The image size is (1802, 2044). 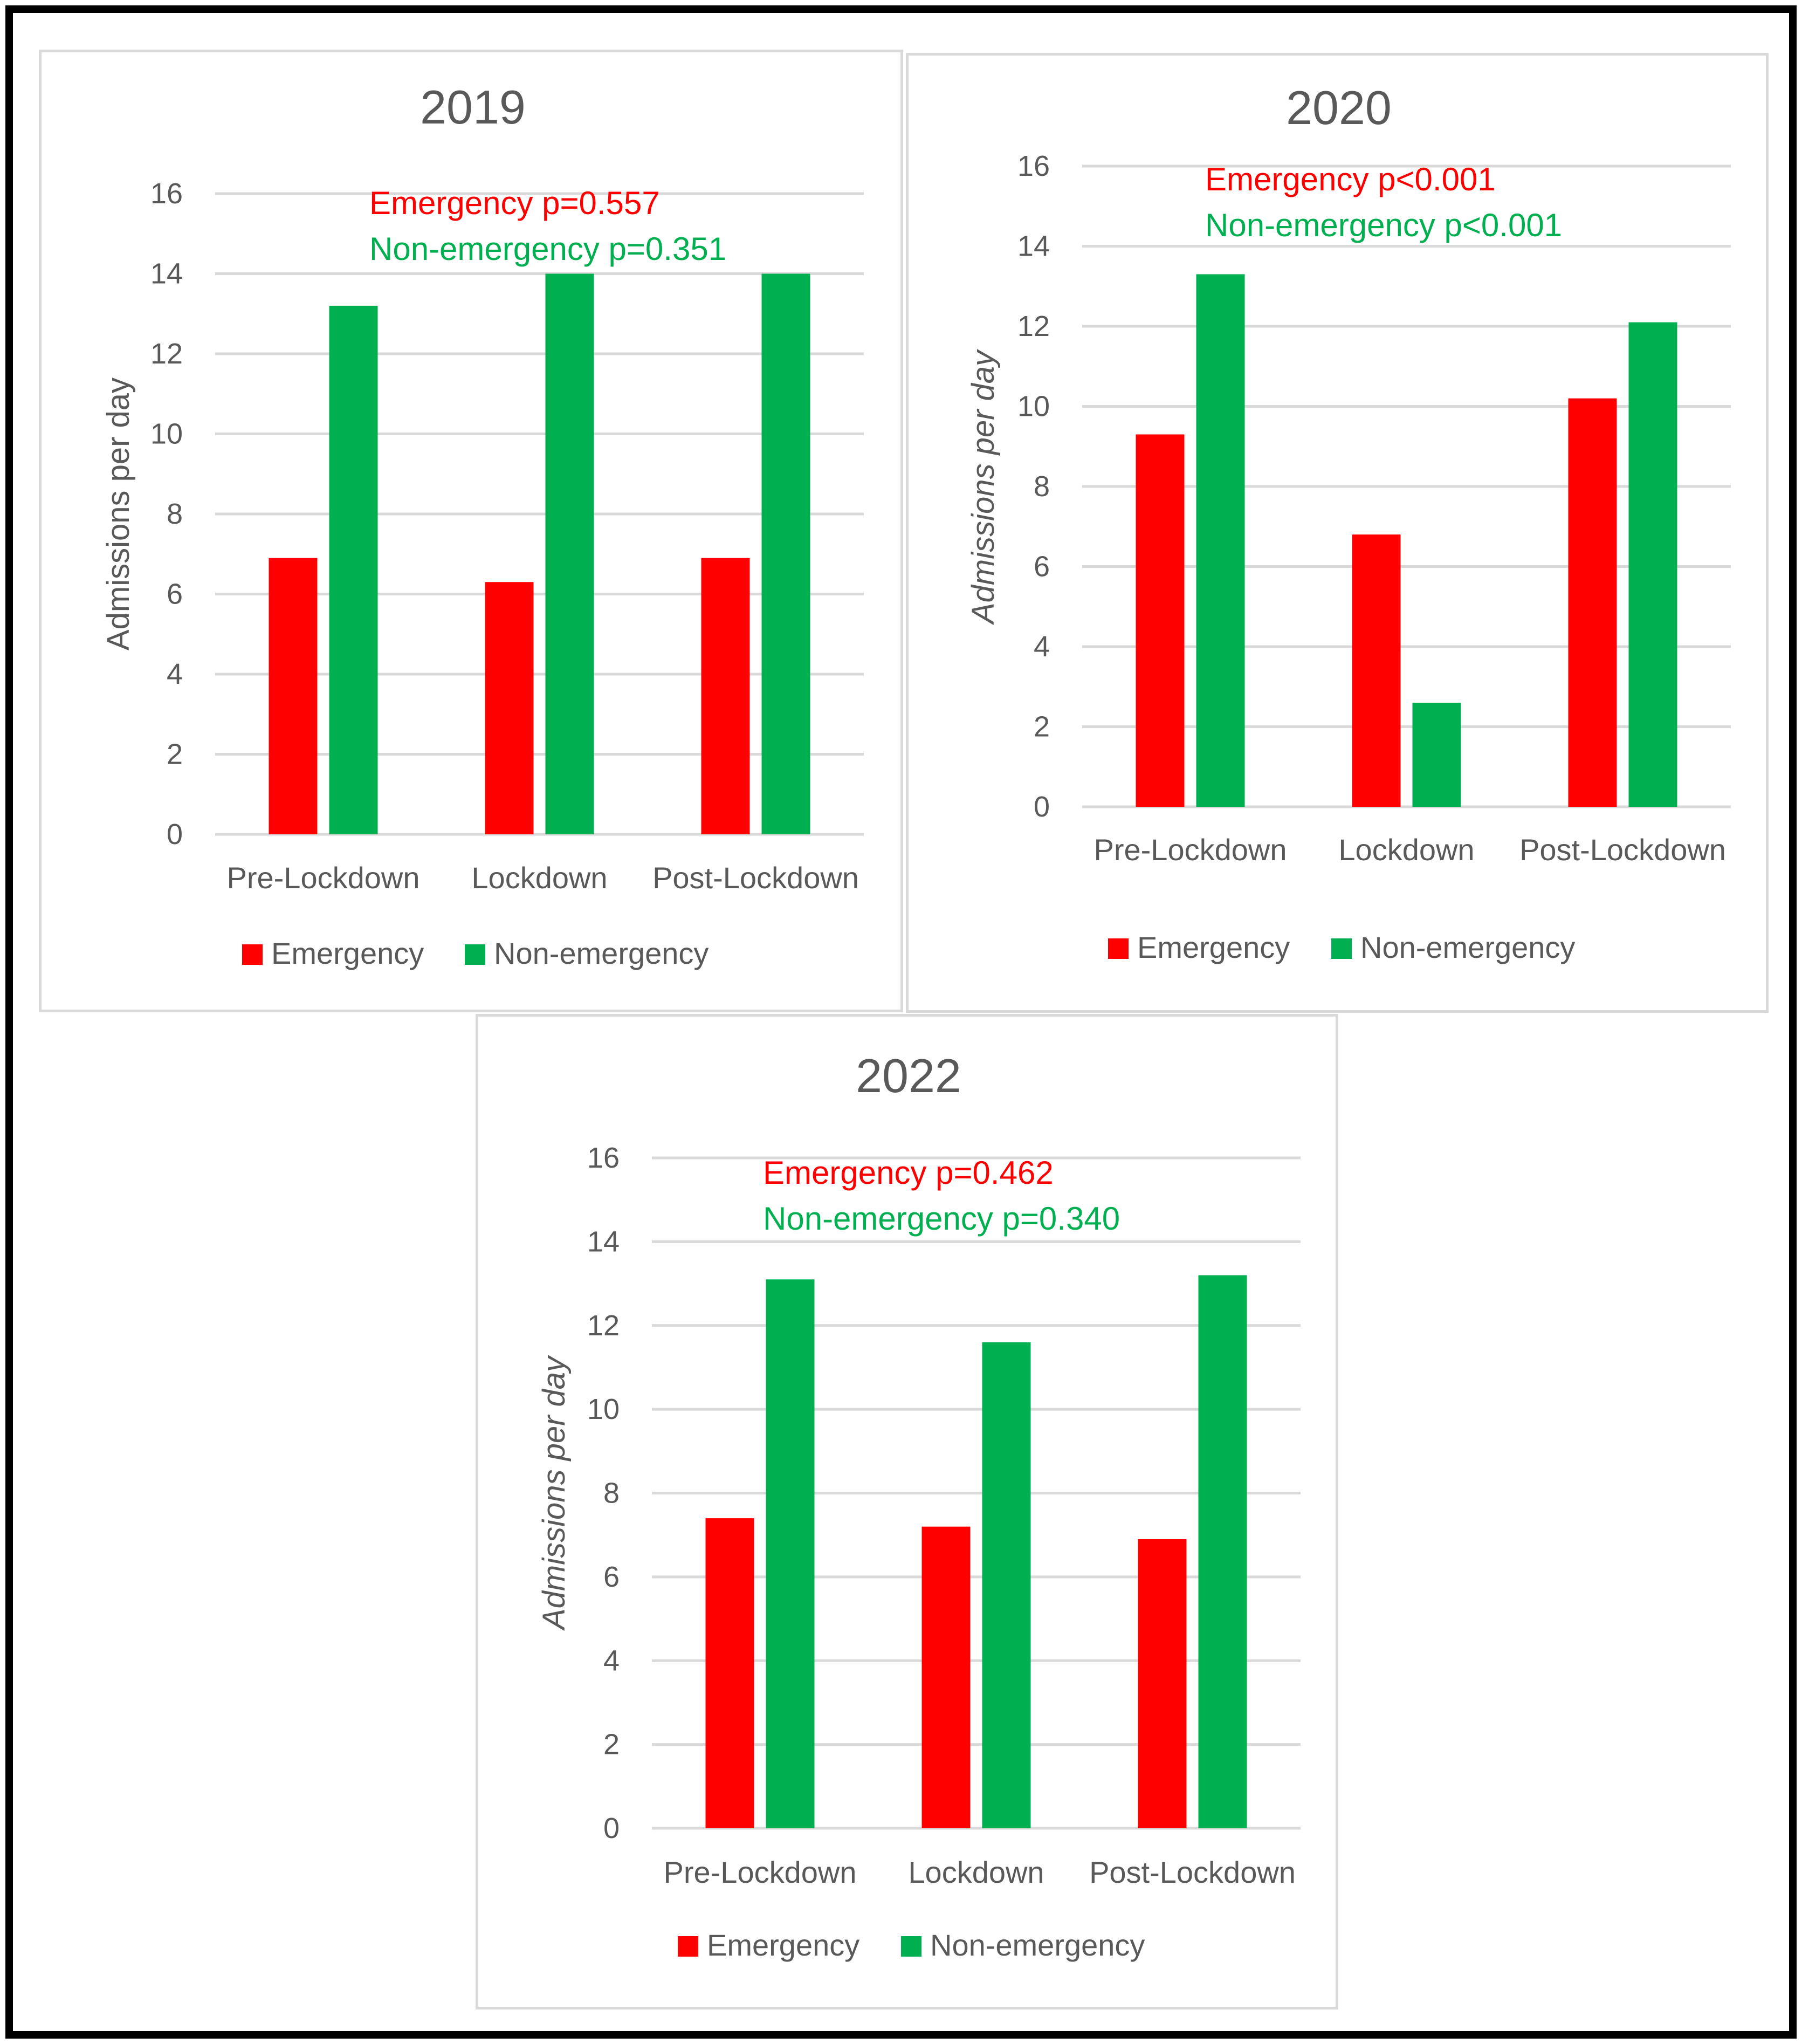 I want to click on p-value-annotation: Non-emergency p<0.001, so click(x=1383, y=225).